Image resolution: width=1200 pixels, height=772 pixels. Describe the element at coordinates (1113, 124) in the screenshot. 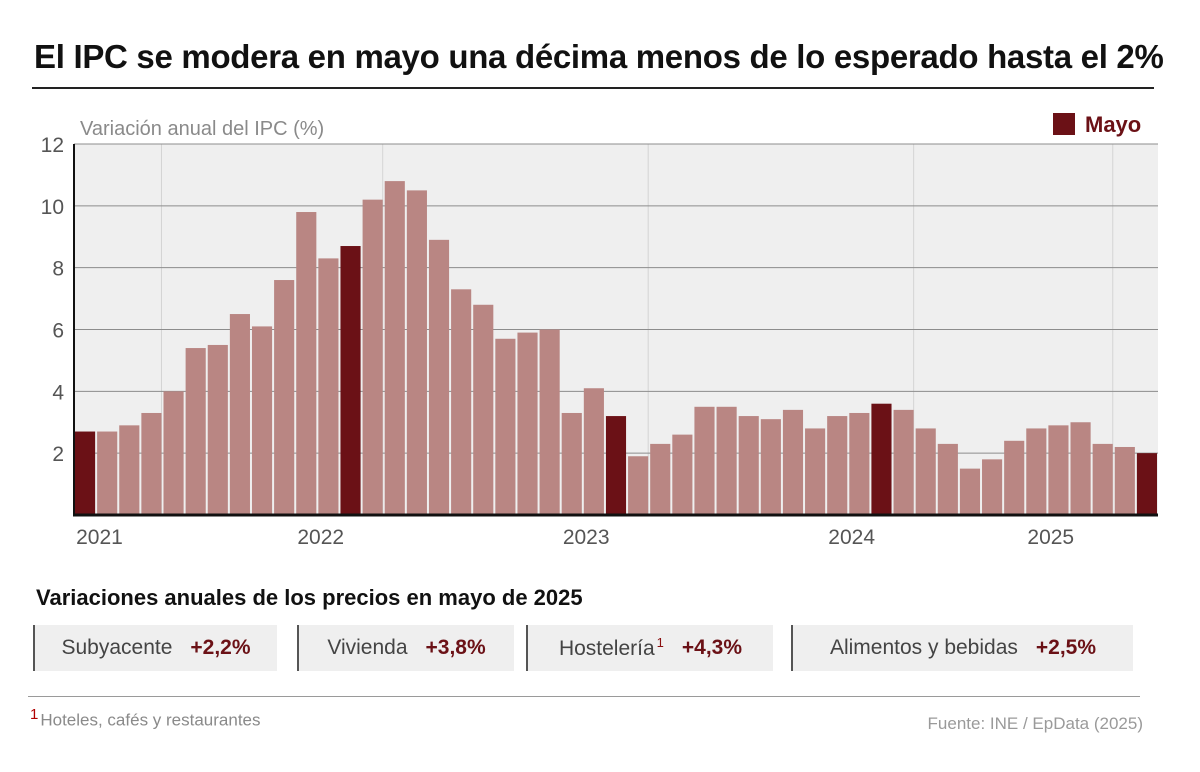

I see `legend-label: Mayo` at that location.